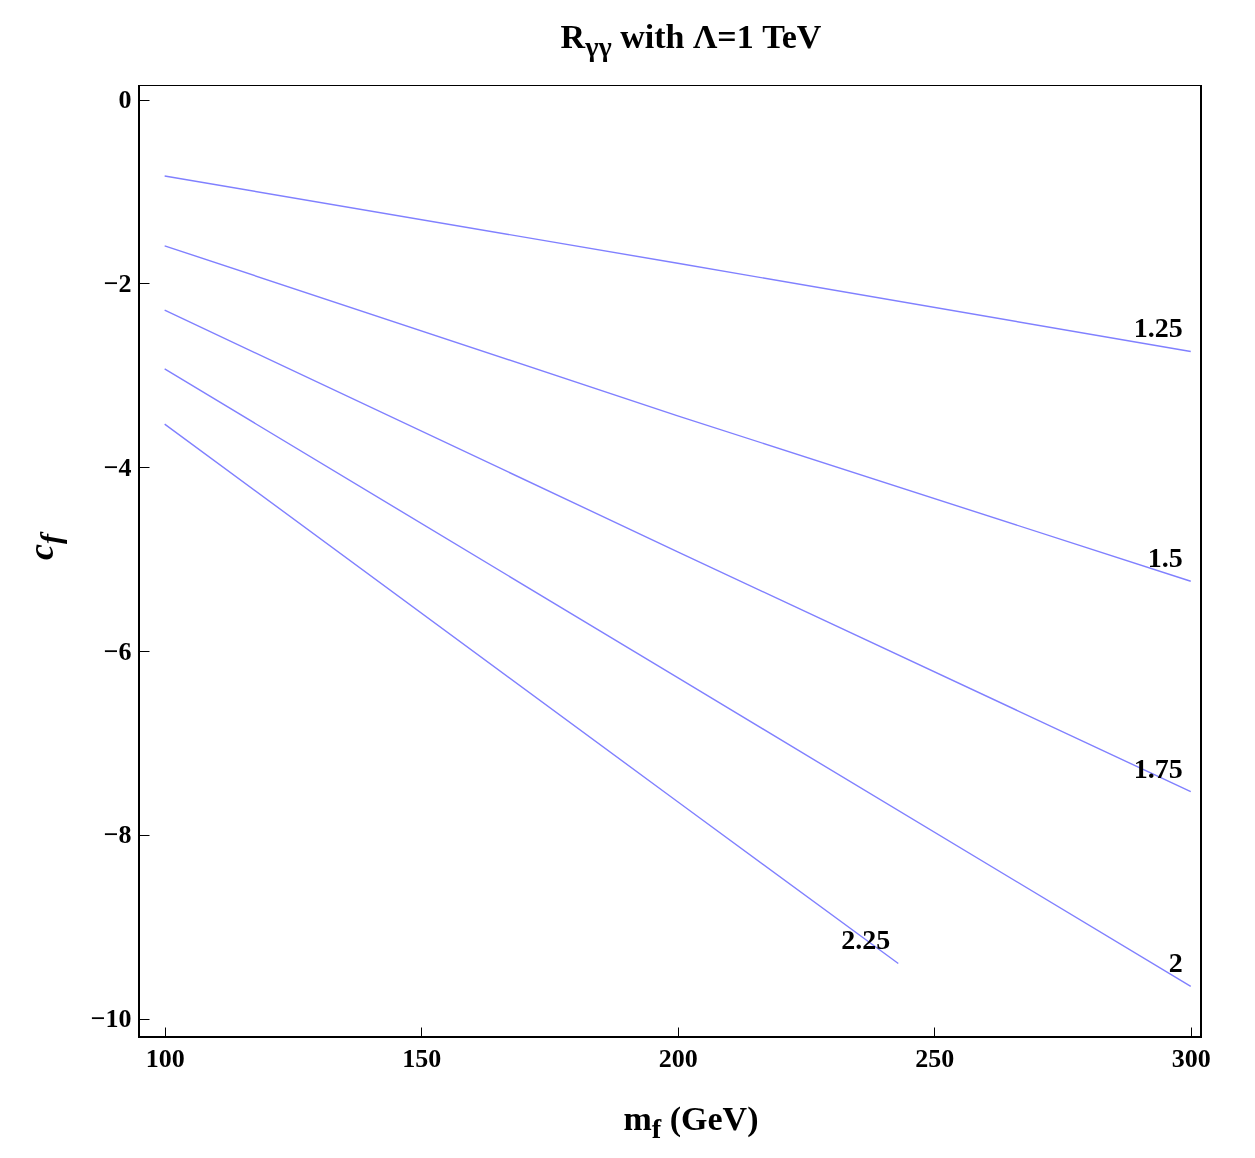 Image resolution: width=1255 pixels, height=1158 pixels. I want to click on x-tick-label: 150, so click(422, 1058).